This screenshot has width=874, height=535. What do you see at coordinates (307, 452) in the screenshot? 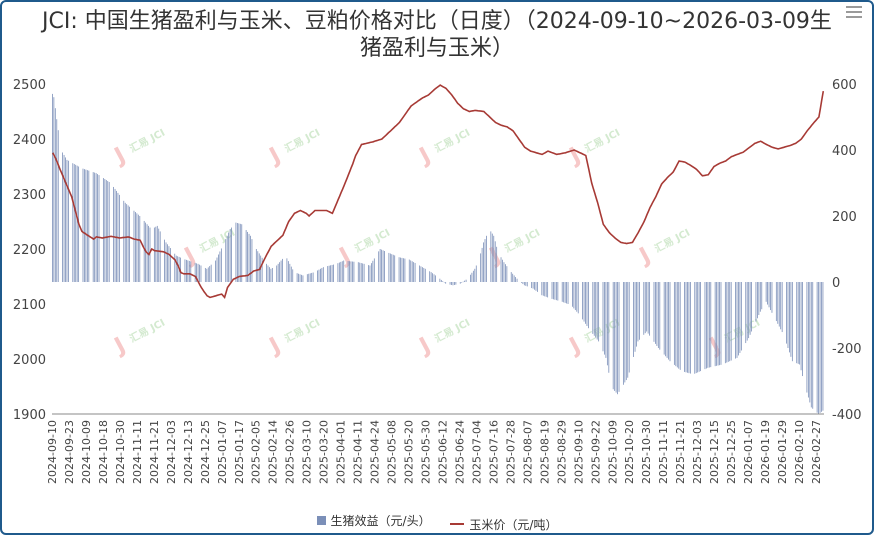
I see `x-tick-label: 2025-03-10` at bounding box center [307, 452].